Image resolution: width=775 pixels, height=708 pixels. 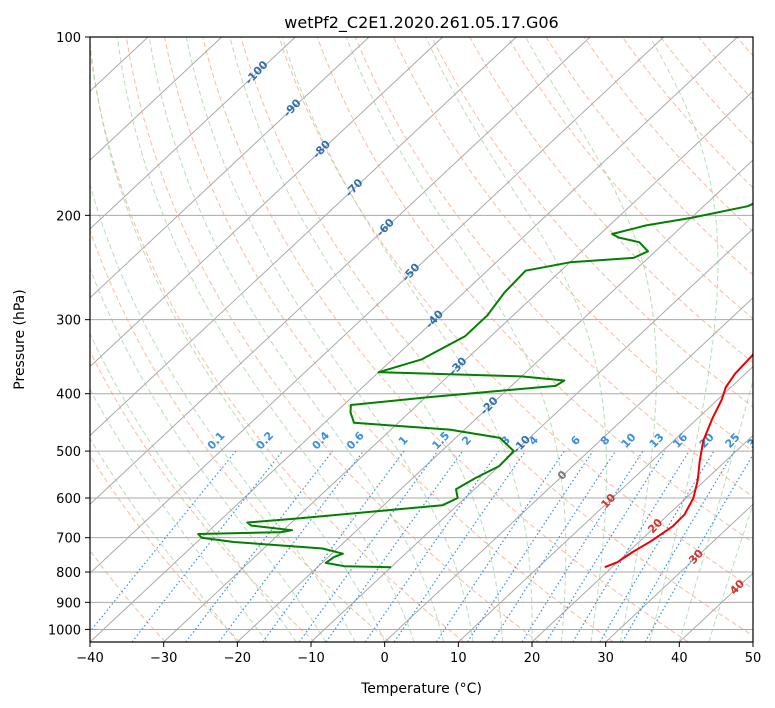 What do you see at coordinates (20, 339) in the screenshot?
I see `y-axis-label: Pressure (hPa)` at bounding box center [20, 339].